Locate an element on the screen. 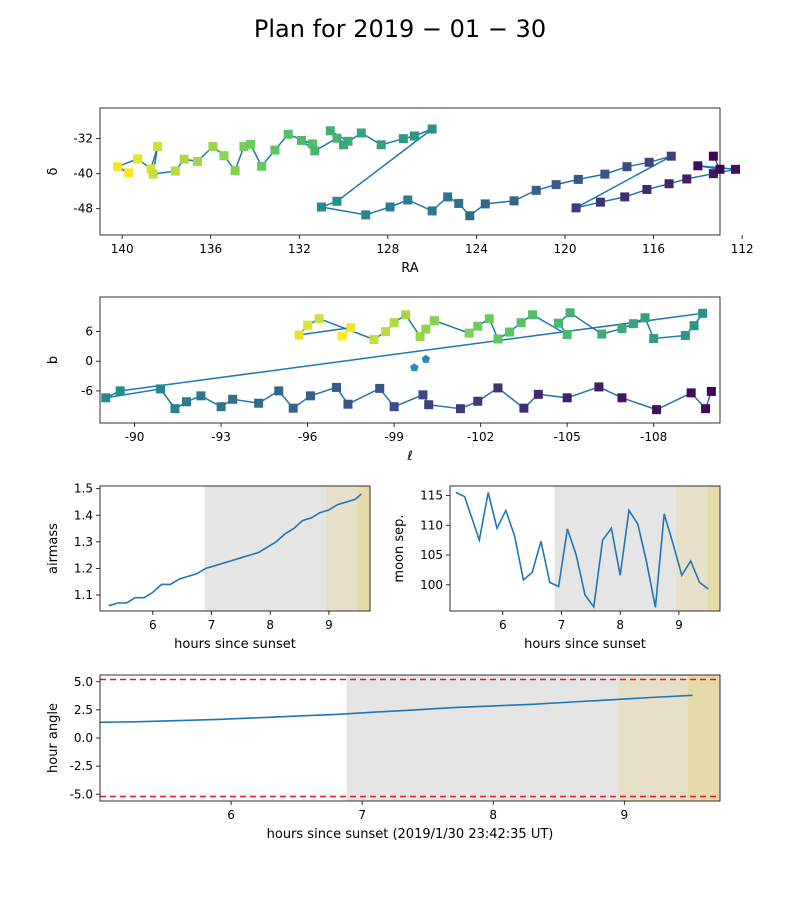 The image size is (800, 900). y-tick-label: 0 is located at coordinates (89, 361).